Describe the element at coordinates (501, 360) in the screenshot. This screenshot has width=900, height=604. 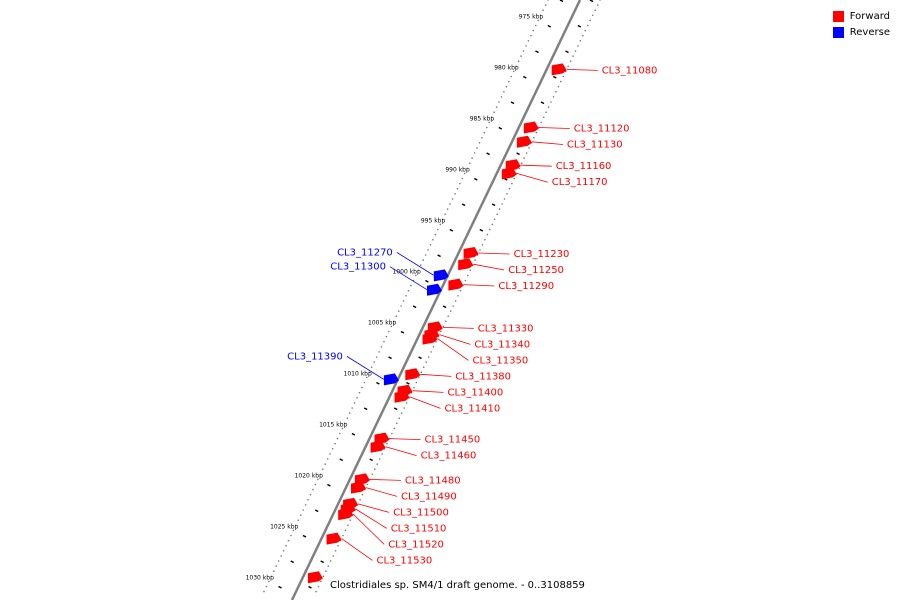
I see `gene-label: CL3_11350` at that location.